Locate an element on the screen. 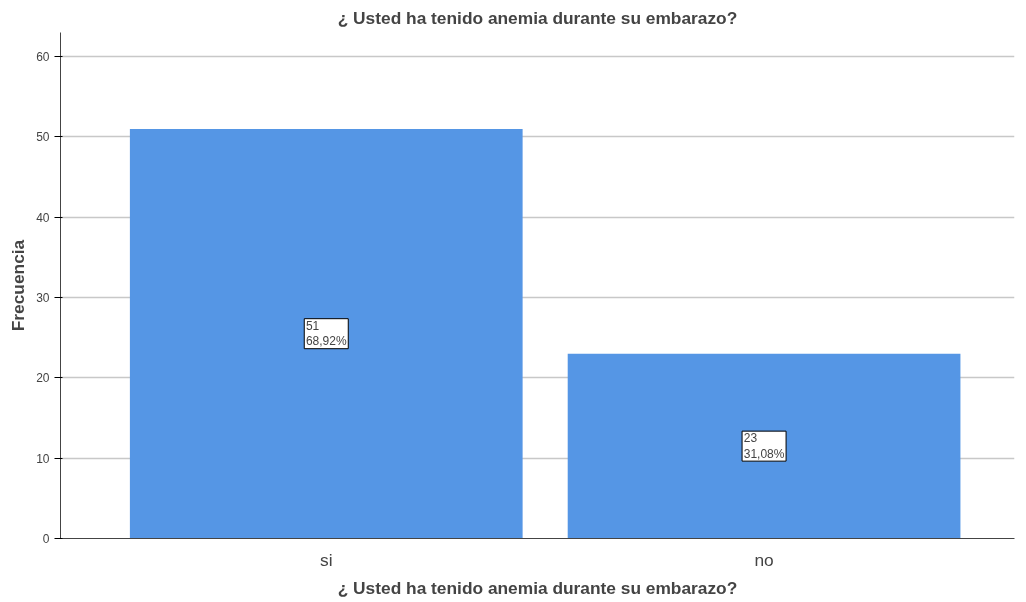 The height and width of the screenshot is (602, 1026). y-tick-label: 20 is located at coordinates (43, 378).